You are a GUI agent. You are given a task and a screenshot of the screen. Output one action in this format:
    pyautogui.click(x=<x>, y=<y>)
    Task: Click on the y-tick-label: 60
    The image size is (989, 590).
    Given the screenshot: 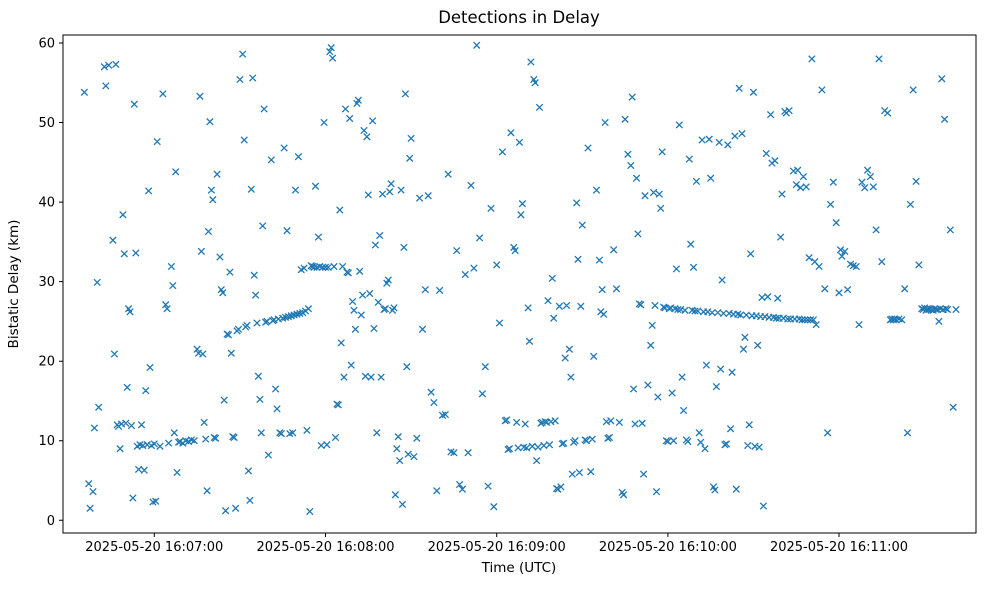 What is the action you would take?
    pyautogui.click(x=46, y=44)
    